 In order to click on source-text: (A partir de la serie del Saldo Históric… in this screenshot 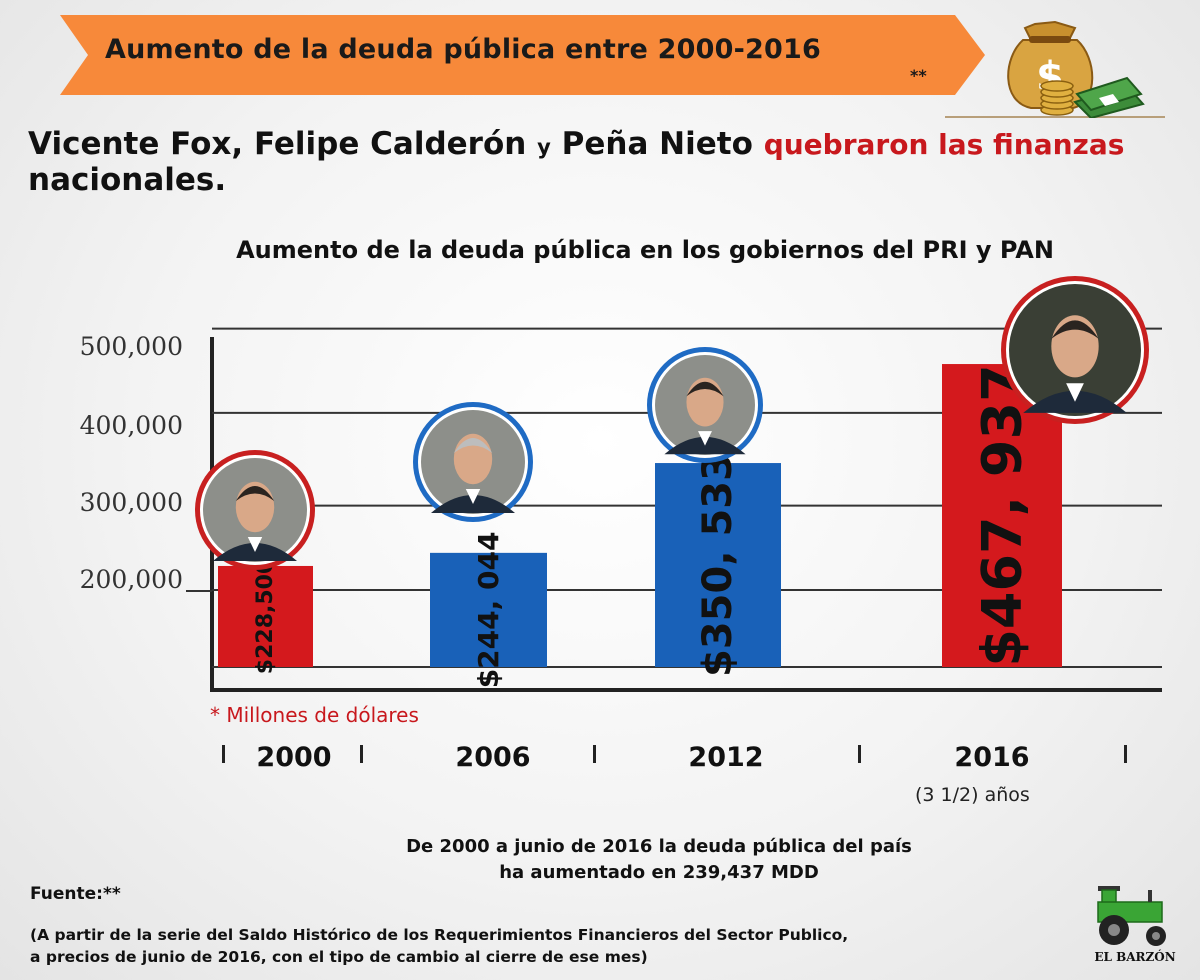, I will do `click(439, 946)`.